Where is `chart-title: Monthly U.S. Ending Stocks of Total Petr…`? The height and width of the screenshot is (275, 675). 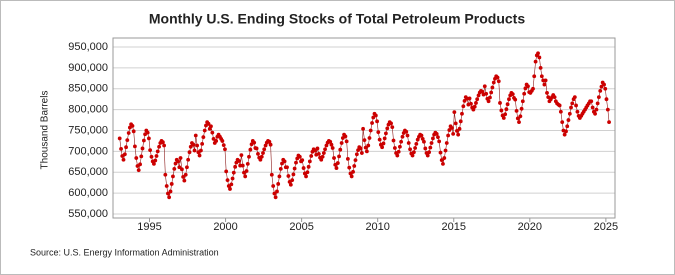 chart-title: Monthly U.S. Ending Stocks of Total Petr… is located at coordinates (337, 19).